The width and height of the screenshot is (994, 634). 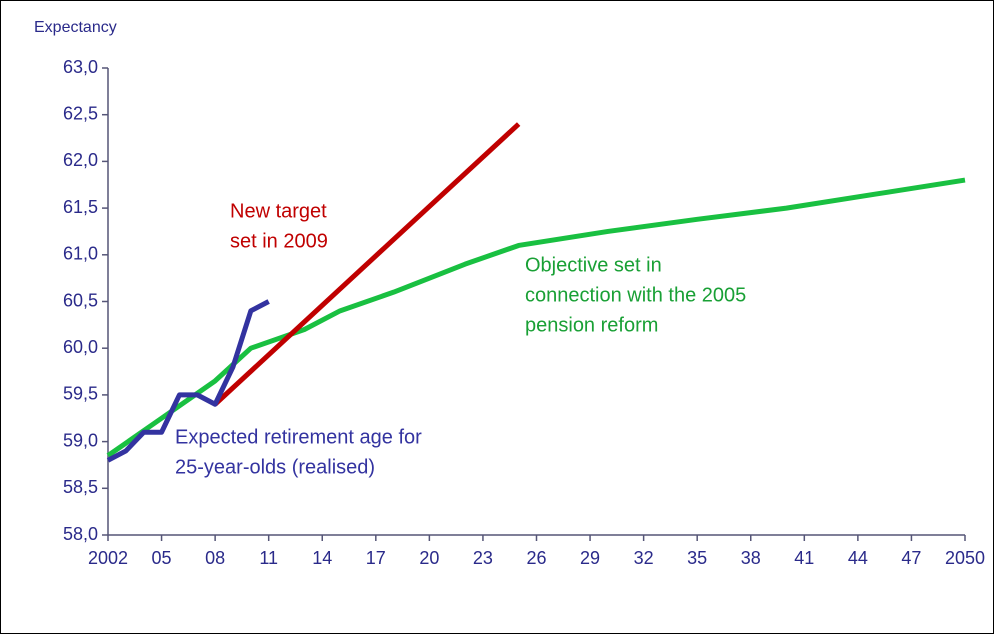 I want to click on y-tick-label: 63,0, so click(x=80, y=67).